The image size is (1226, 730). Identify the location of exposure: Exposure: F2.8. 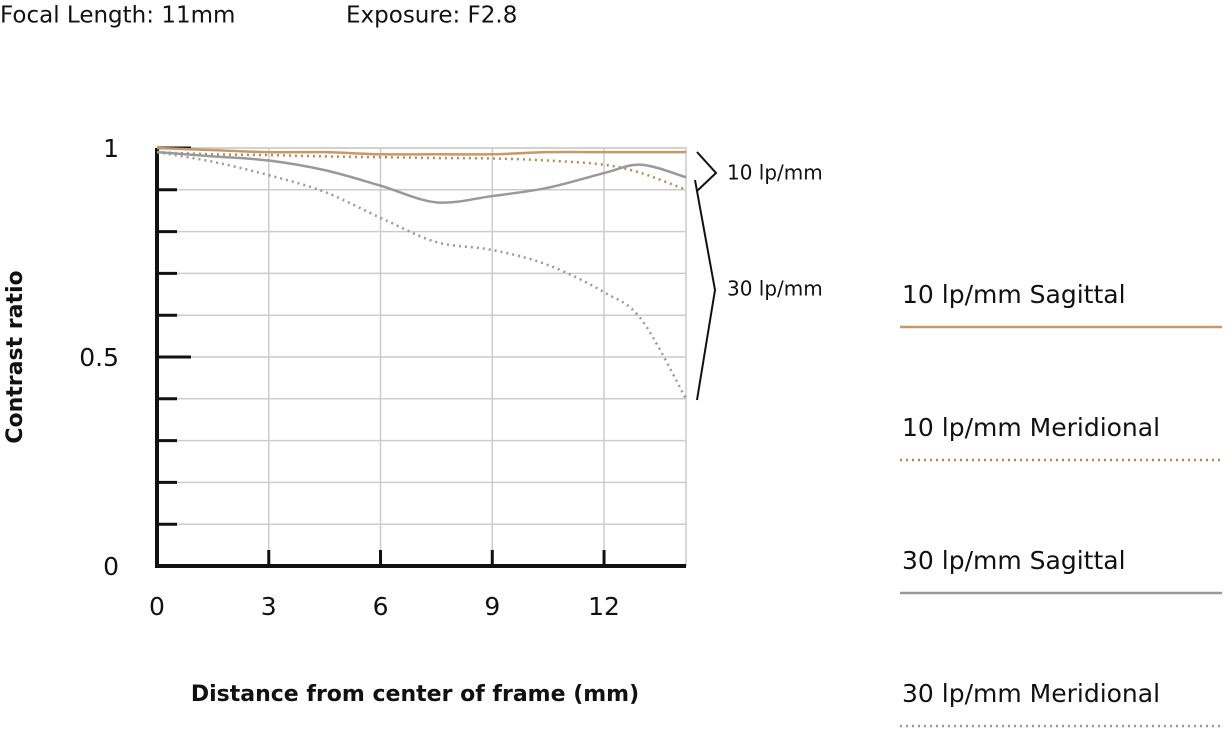
(431, 16).